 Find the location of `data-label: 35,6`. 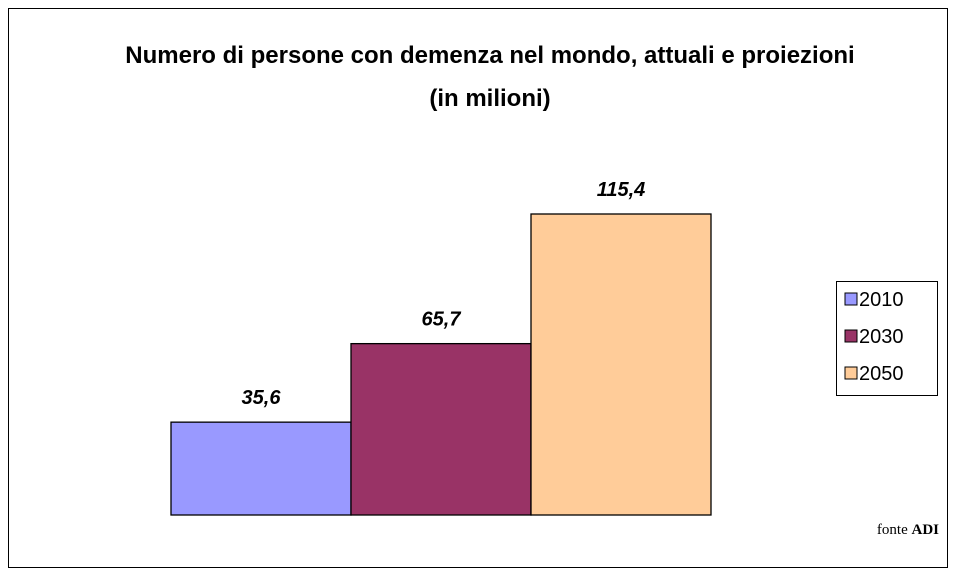

data-label: 35,6 is located at coordinates (262, 398).